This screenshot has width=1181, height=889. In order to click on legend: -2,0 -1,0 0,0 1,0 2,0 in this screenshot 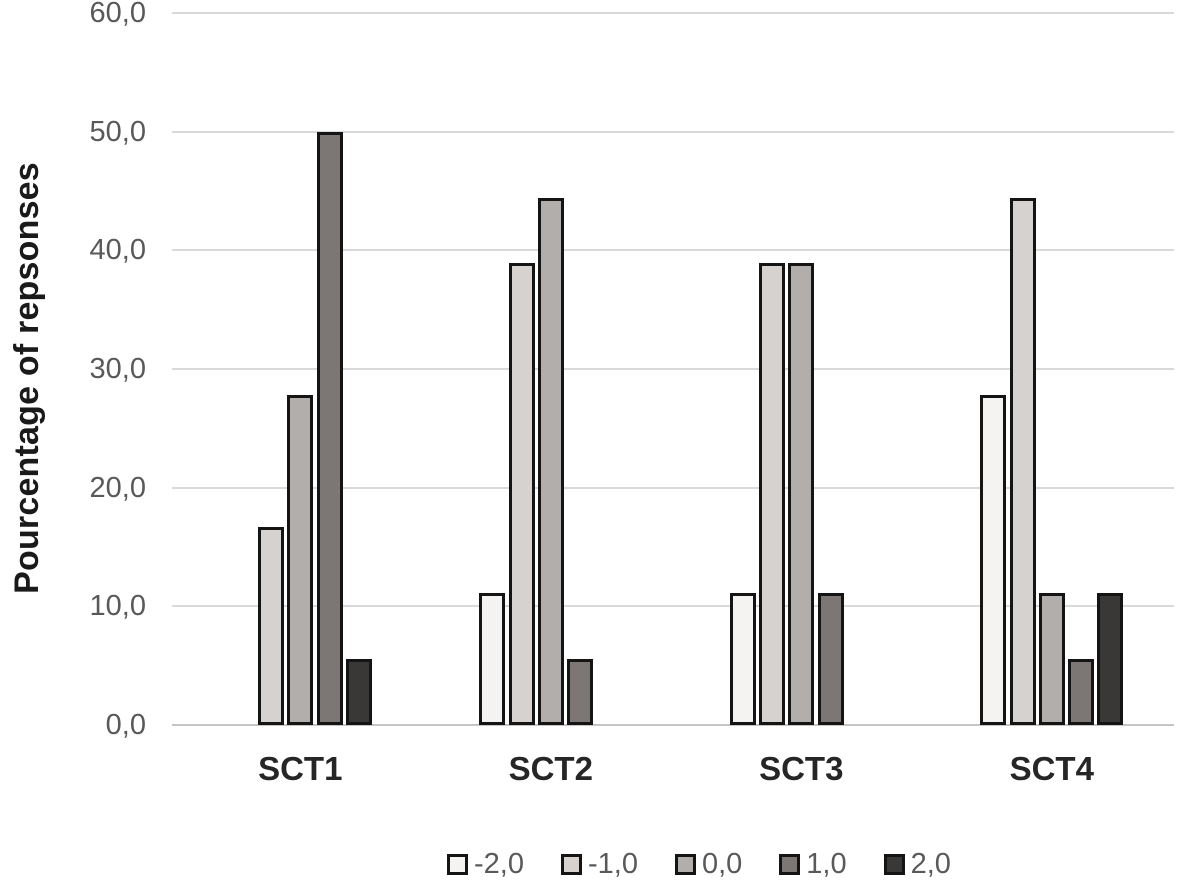, I will do `click(699, 864)`.